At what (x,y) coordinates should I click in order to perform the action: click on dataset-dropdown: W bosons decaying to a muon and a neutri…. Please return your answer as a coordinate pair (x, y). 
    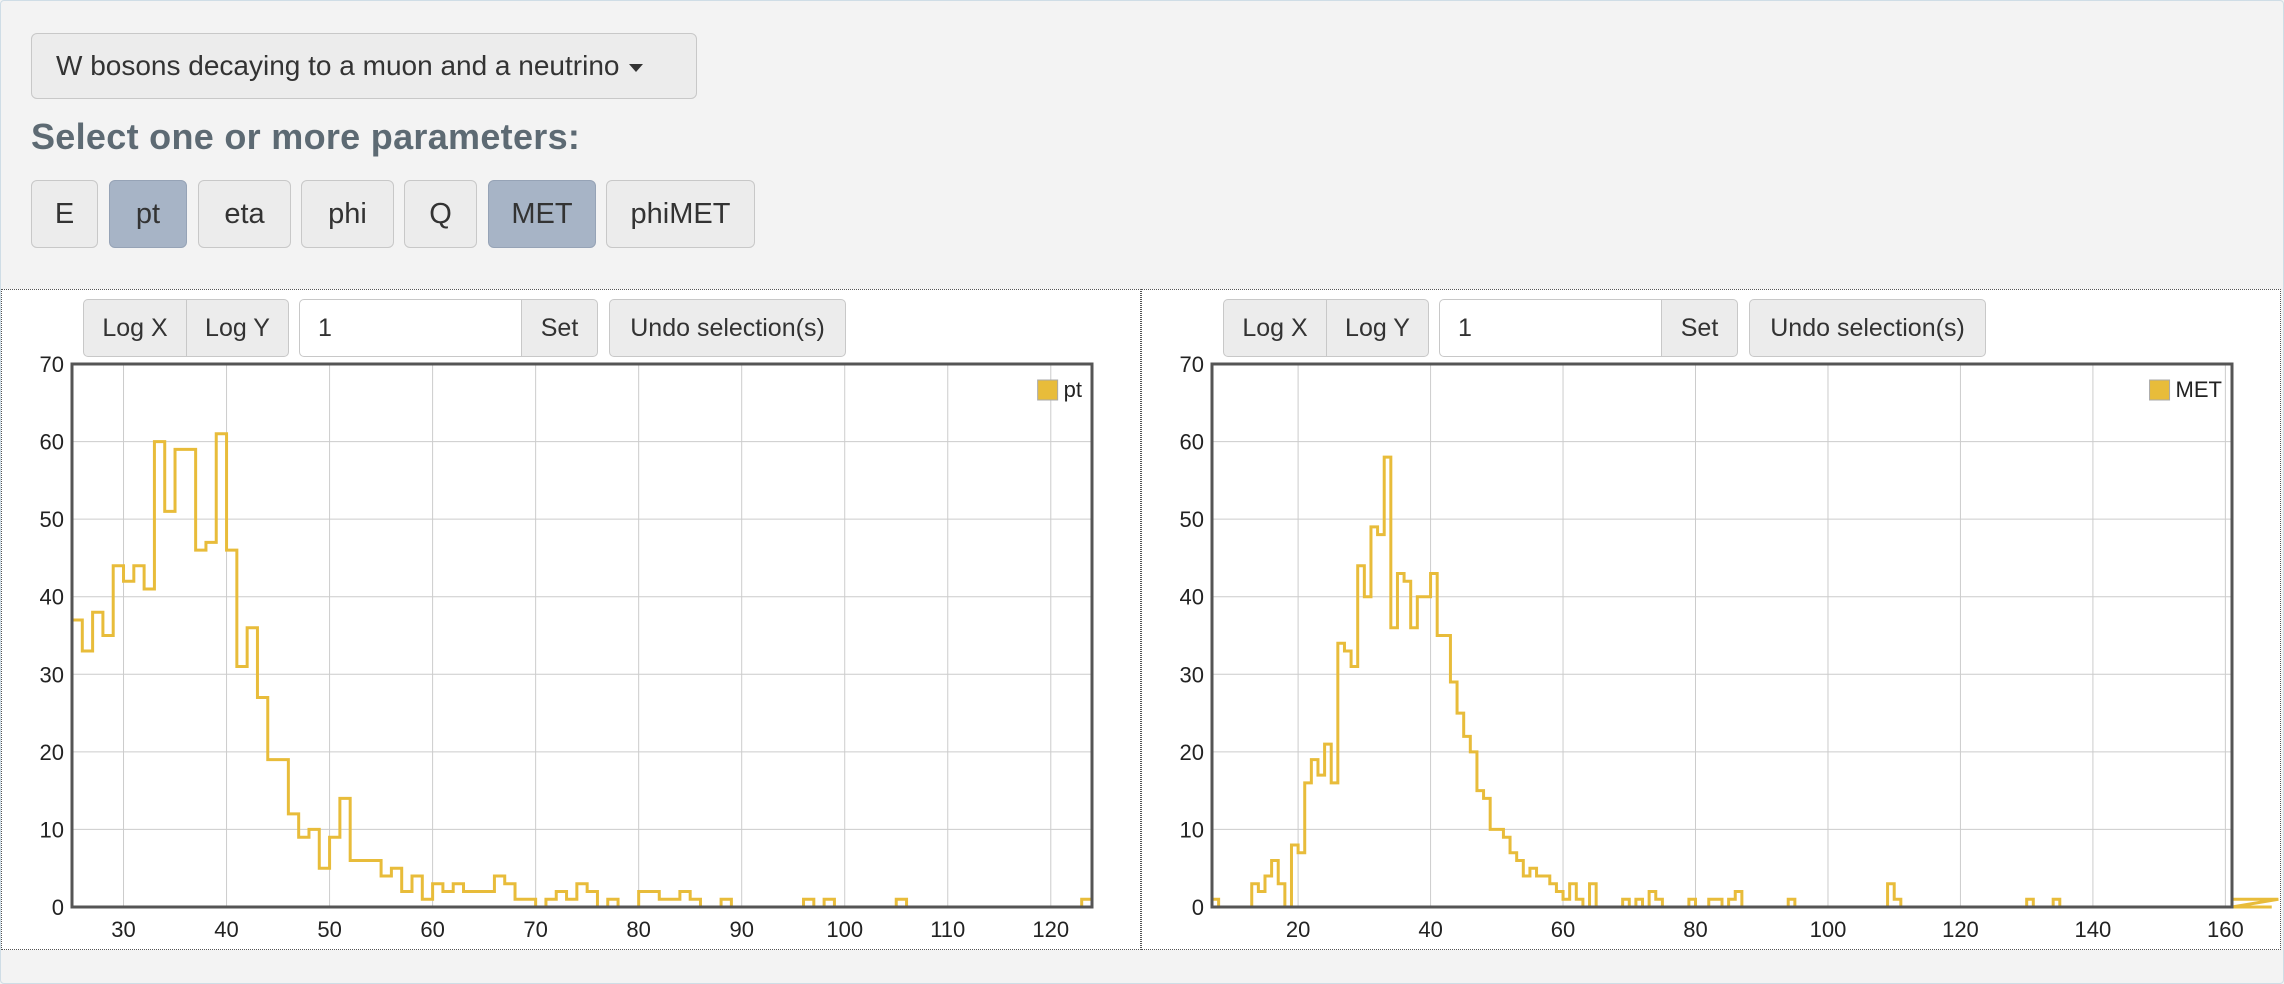
    Looking at the image, I should click on (364, 66).